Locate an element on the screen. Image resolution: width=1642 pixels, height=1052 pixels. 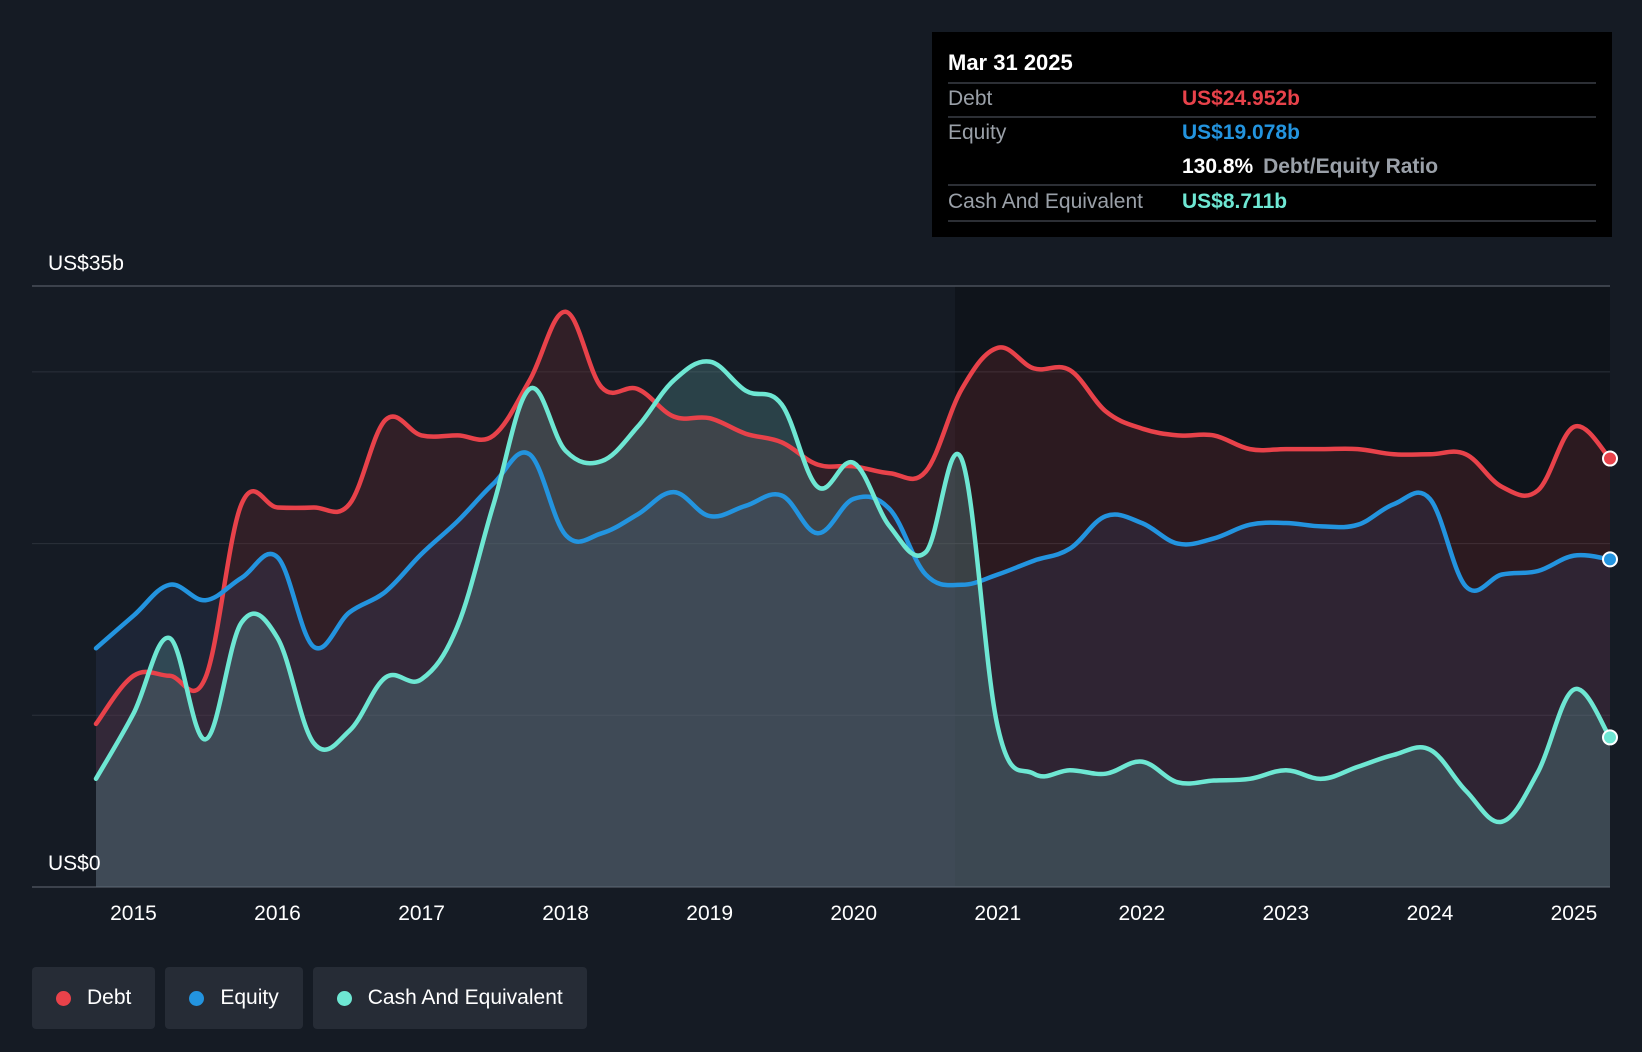
x-tick-label: 2020 is located at coordinates (853, 913).